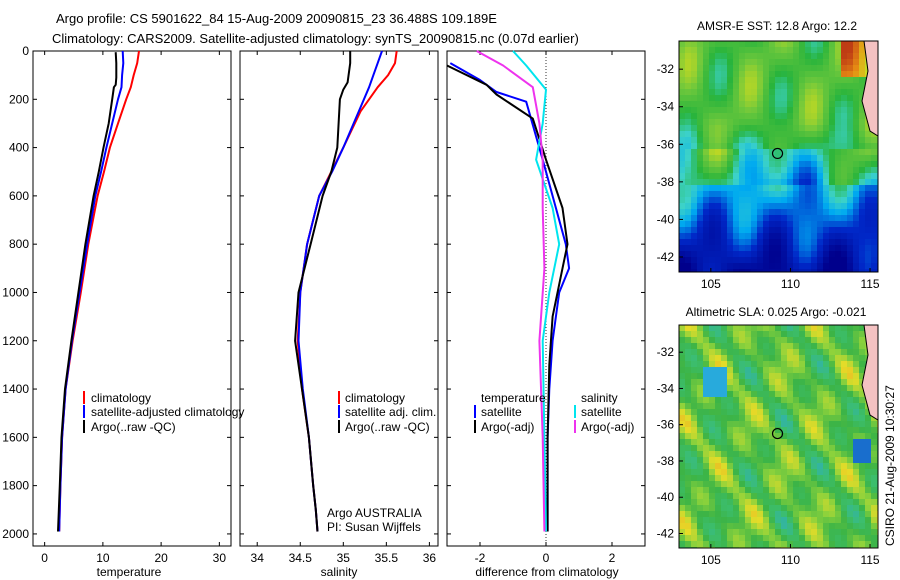 The height and width of the screenshot is (580, 900). Describe the element at coordinates (374, 513) in the screenshot. I see `argo-australia-label: Argo AUSTRALIA` at that location.